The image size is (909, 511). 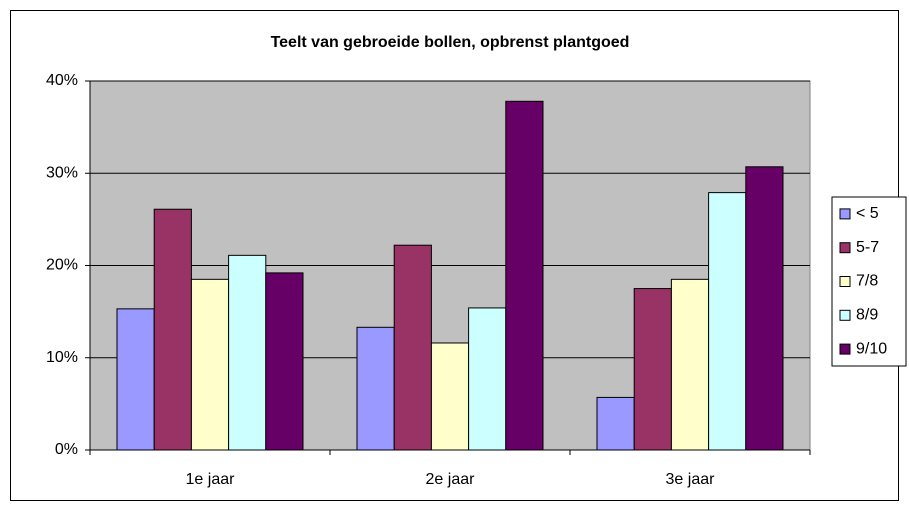 I want to click on legend-label: 9/10, so click(x=871, y=348).